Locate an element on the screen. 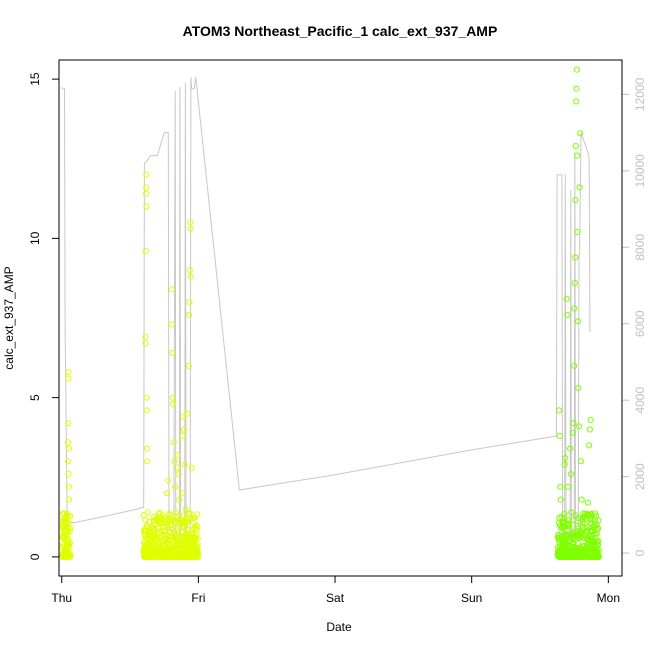  x-tick-label: Sat is located at coordinates (335, 598).